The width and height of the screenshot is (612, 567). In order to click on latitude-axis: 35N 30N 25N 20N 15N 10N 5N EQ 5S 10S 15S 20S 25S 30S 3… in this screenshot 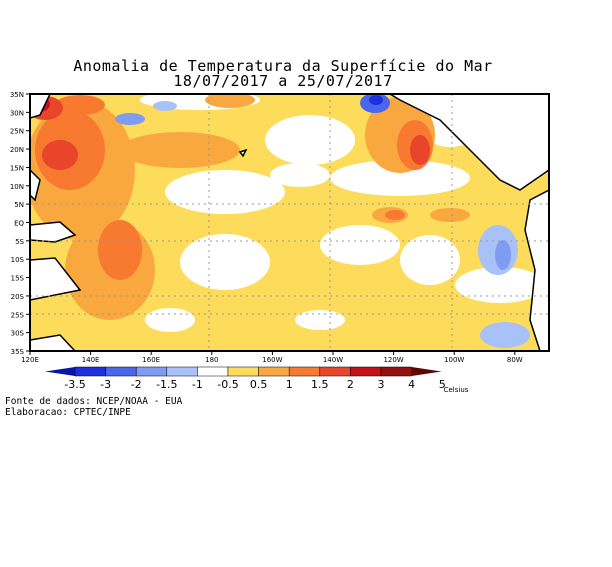, I will do `click(20, 223)`.